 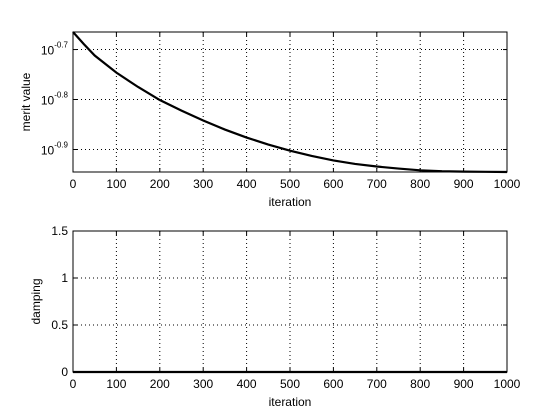 I want to click on y-tick-label: 0, so click(x=64, y=372).